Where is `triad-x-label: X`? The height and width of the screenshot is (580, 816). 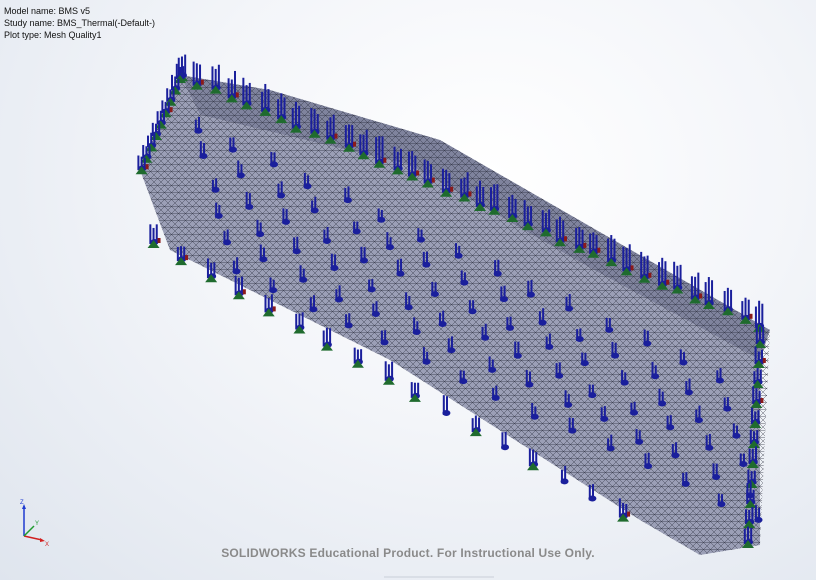
triad-x-label: X is located at coordinates (47, 545).